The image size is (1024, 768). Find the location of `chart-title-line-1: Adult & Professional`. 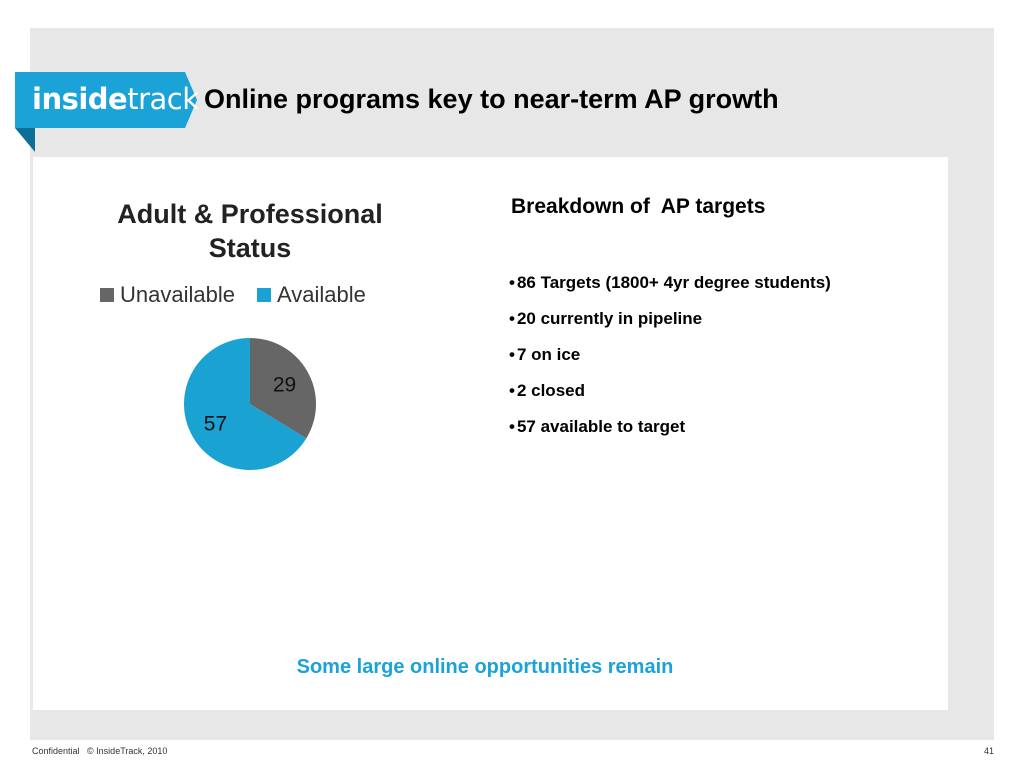

chart-title-line-1: Adult & Professional is located at coordinates (250, 214).